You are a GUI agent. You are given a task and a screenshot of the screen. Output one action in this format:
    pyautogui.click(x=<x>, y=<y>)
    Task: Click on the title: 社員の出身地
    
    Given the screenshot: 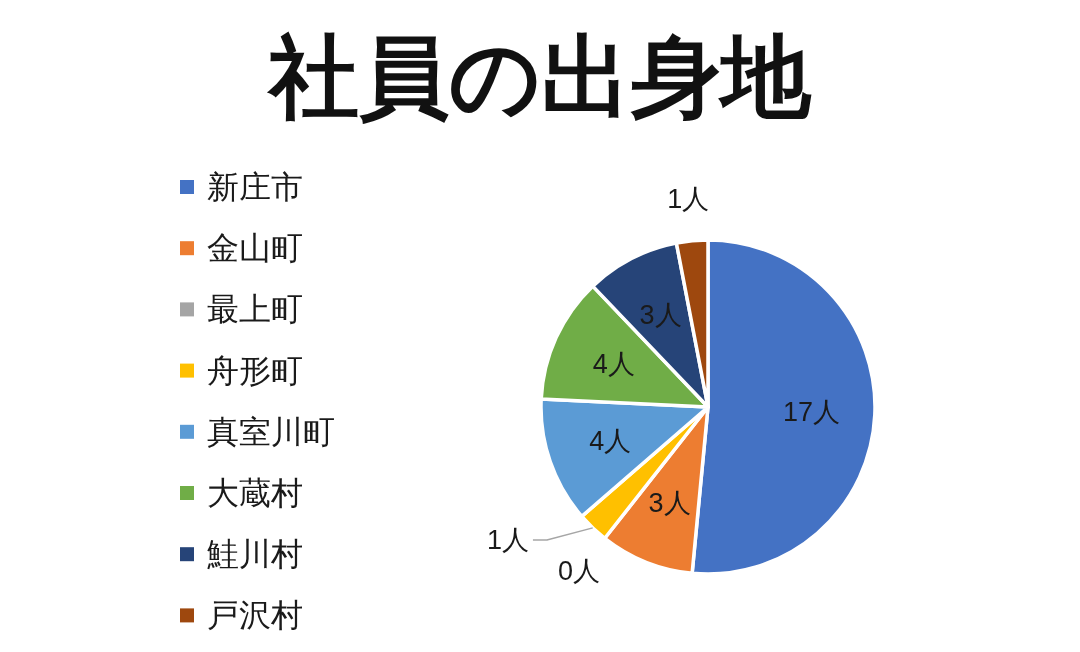 What is the action you would take?
    pyautogui.click(x=540, y=77)
    